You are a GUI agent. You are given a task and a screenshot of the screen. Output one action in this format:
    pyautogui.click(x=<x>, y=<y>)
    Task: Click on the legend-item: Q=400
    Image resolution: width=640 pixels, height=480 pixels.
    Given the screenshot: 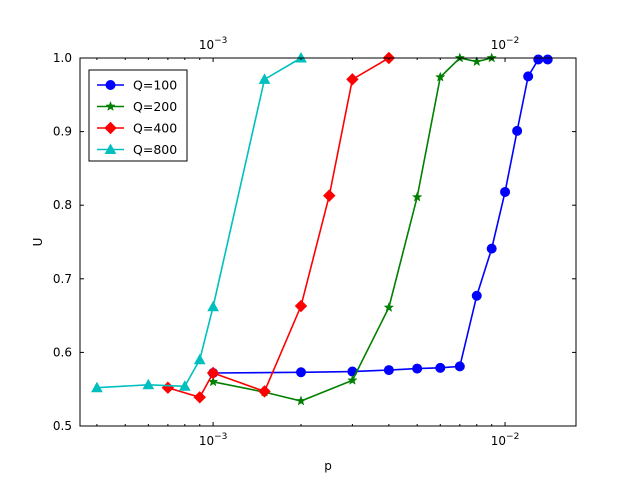 What is the action you would take?
    pyautogui.click(x=137, y=128)
    